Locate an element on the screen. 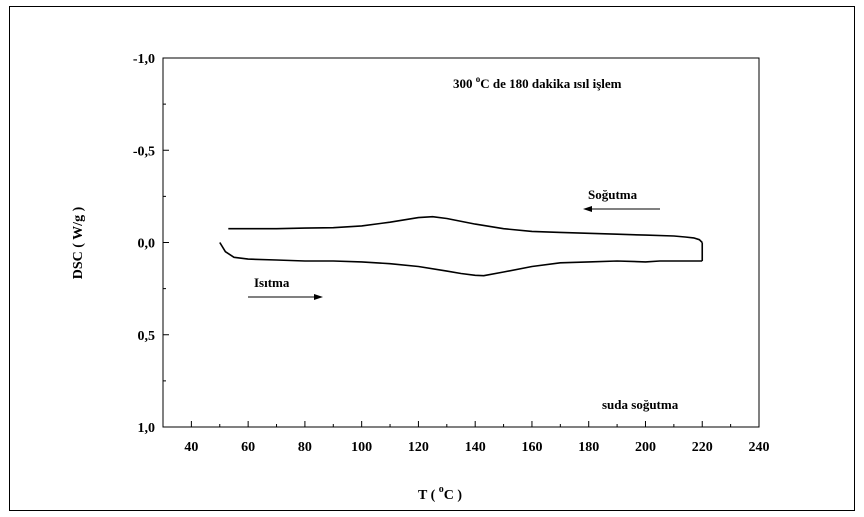 This screenshot has width=864, height=517. x-tick-label: 180 is located at coordinates (588, 447).